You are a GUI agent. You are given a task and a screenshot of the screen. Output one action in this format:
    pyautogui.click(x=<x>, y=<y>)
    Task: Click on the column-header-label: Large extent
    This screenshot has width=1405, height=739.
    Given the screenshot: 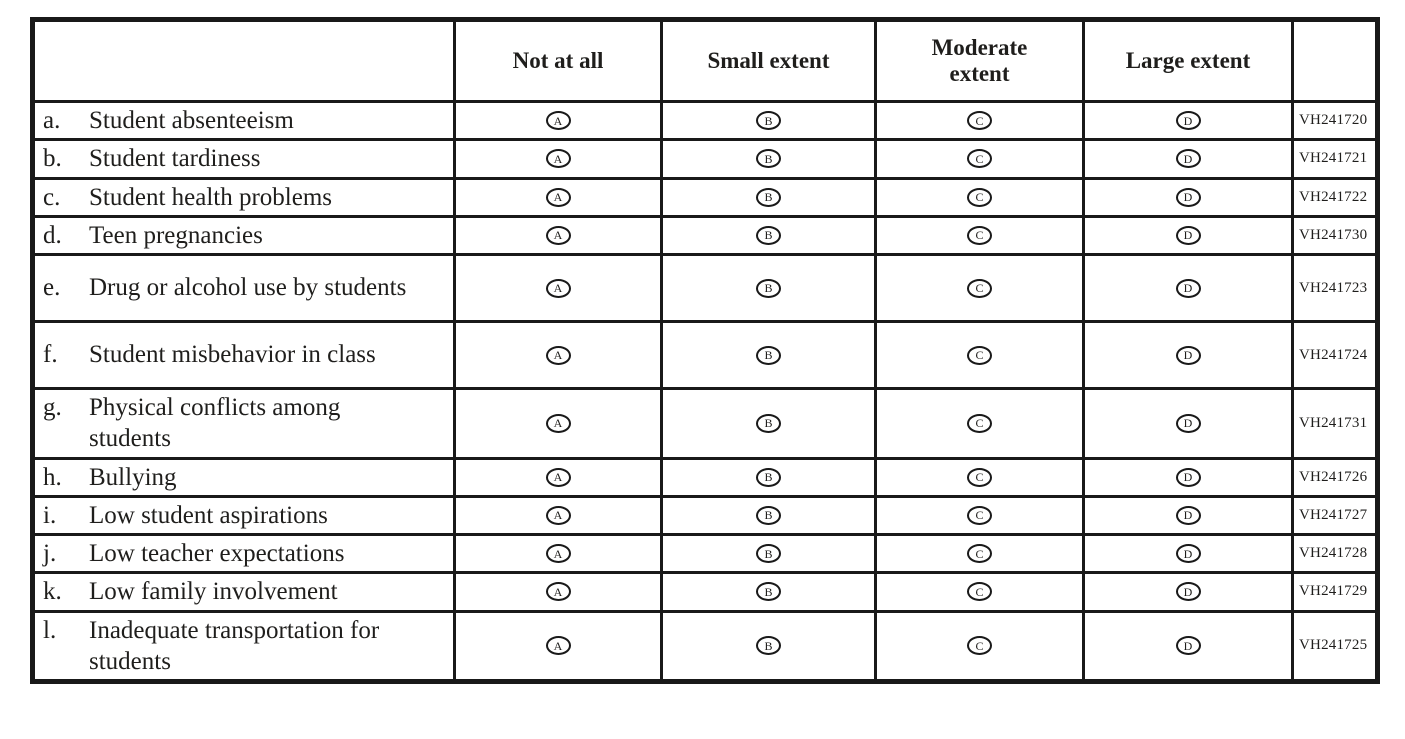 What is the action you would take?
    pyautogui.click(x=1188, y=60)
    